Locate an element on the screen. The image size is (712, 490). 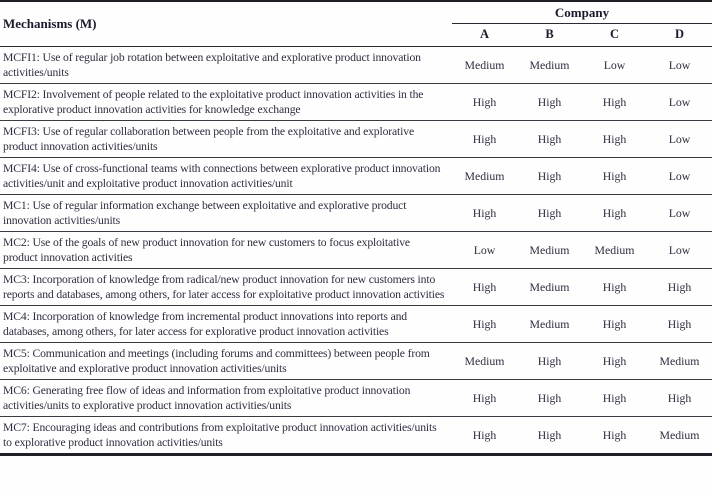
company-column-header-d: D is located at coordinates (679, 35).